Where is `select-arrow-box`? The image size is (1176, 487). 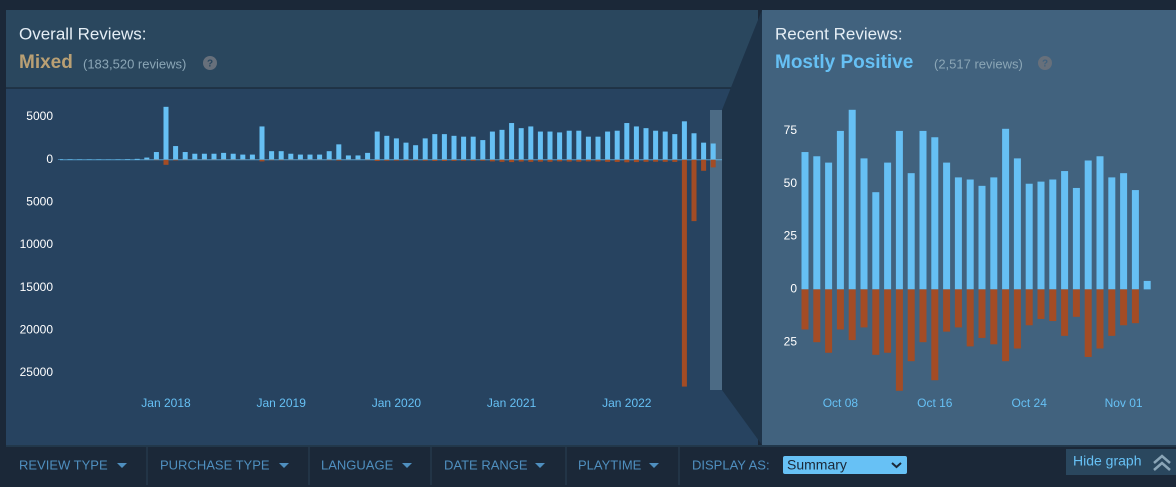 select-arrow-box is located at coordinates (896, 465).